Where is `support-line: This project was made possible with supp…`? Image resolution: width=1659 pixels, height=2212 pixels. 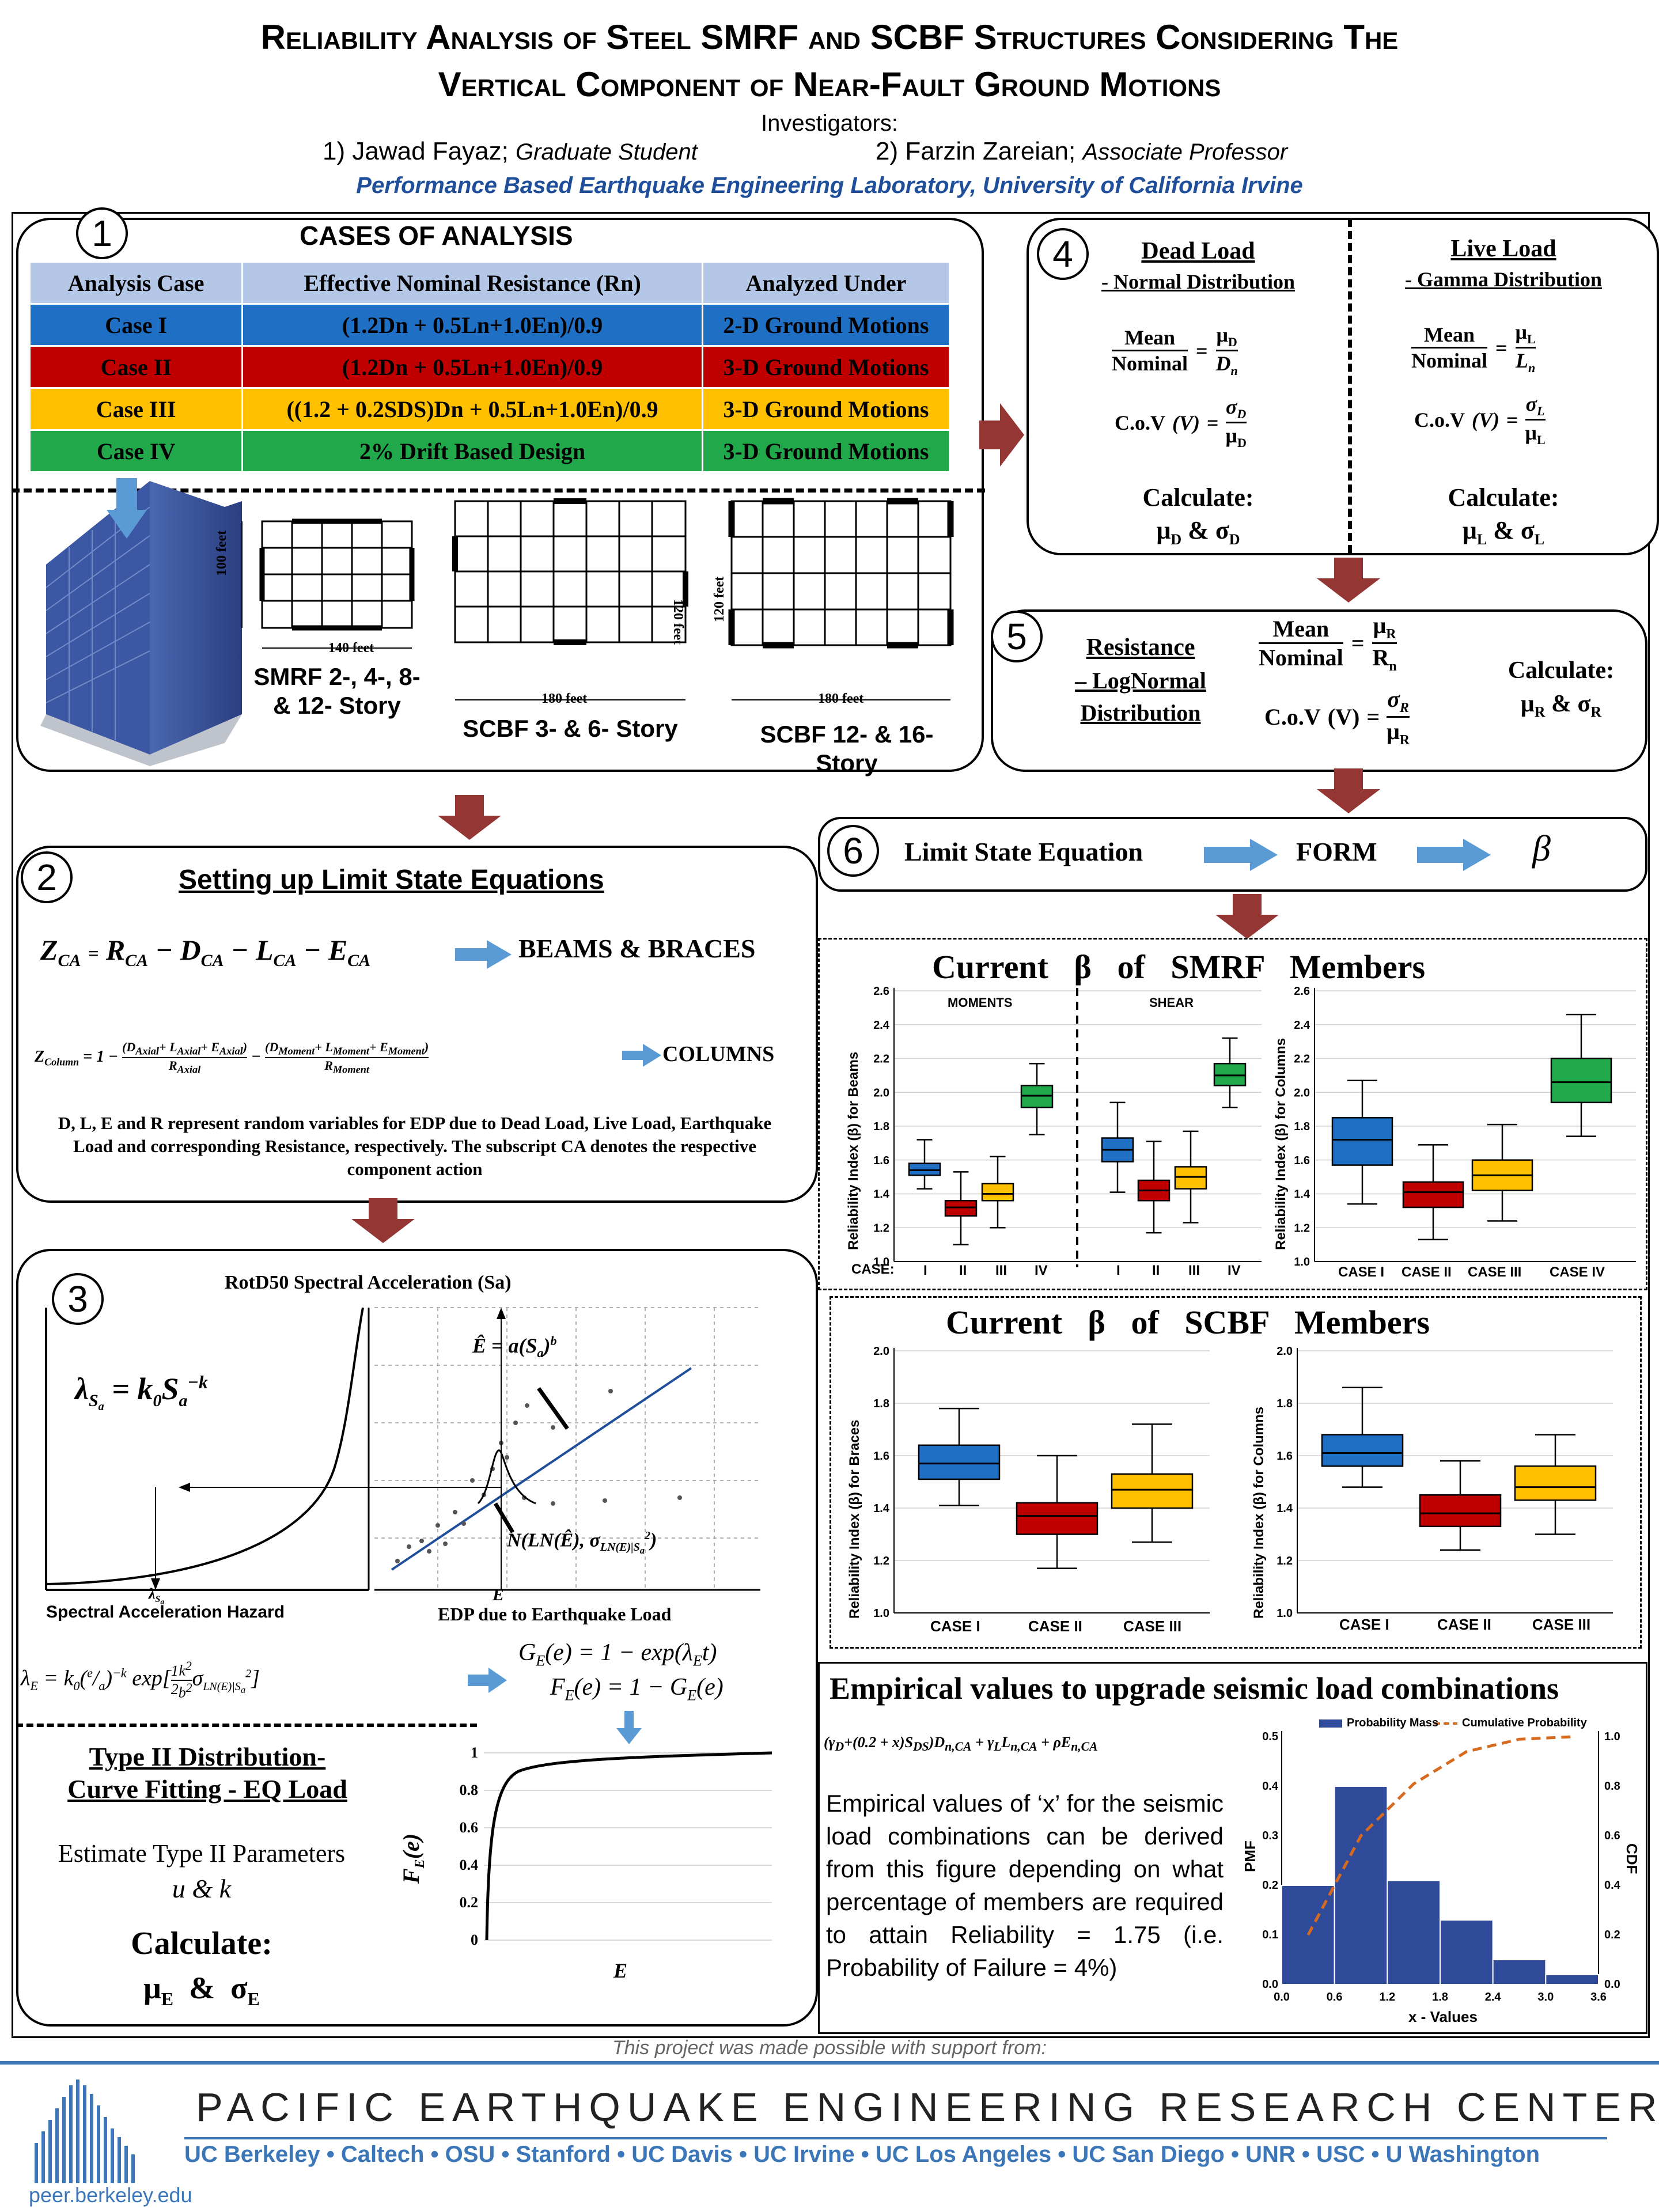 support-line: This project was made possible with supp… is located at coordinates (829, 2048).